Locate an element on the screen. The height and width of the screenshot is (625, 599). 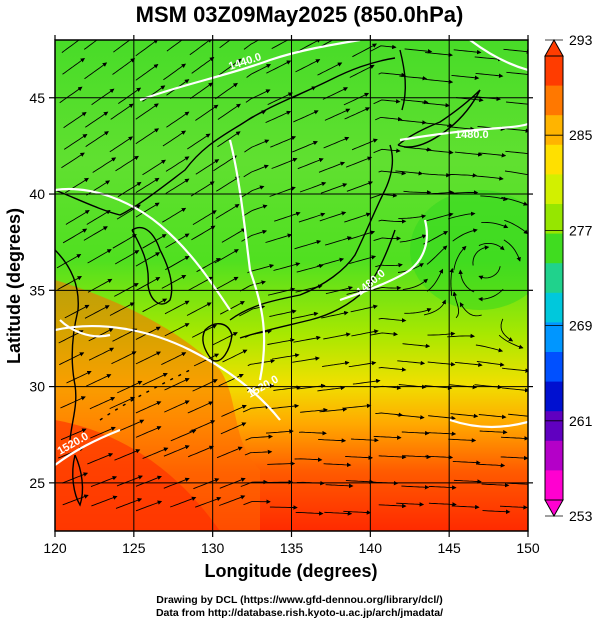
colorbar-tick-label: 261 is located at coordinates (581, 421).